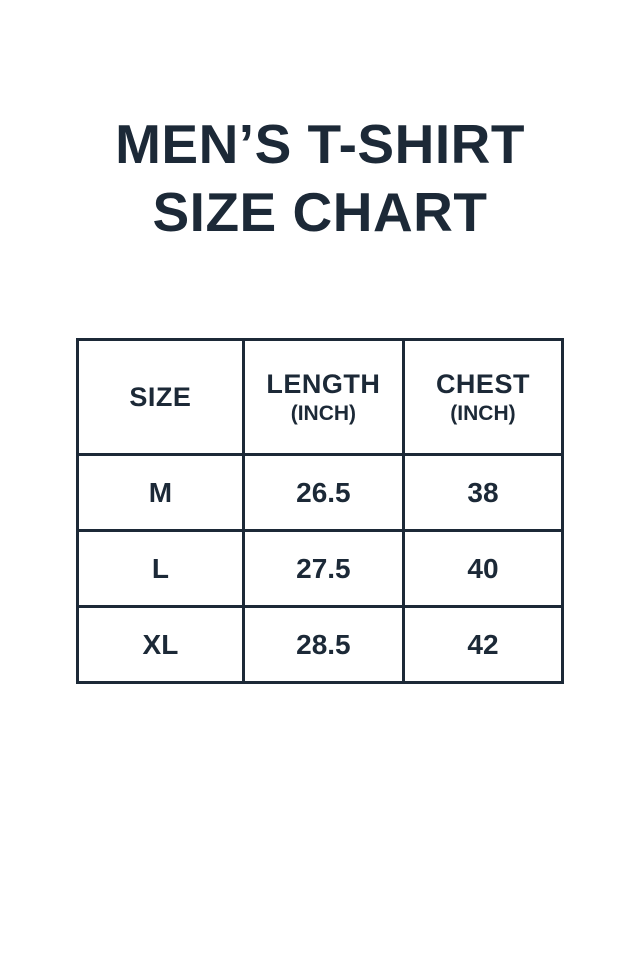 Image resolution: width=640 pixels, height=960 pixels. What do you see at coordinates (160, 492) in the screenshot?
I see `cell-size-m: M` at bounding box center [160, 492].